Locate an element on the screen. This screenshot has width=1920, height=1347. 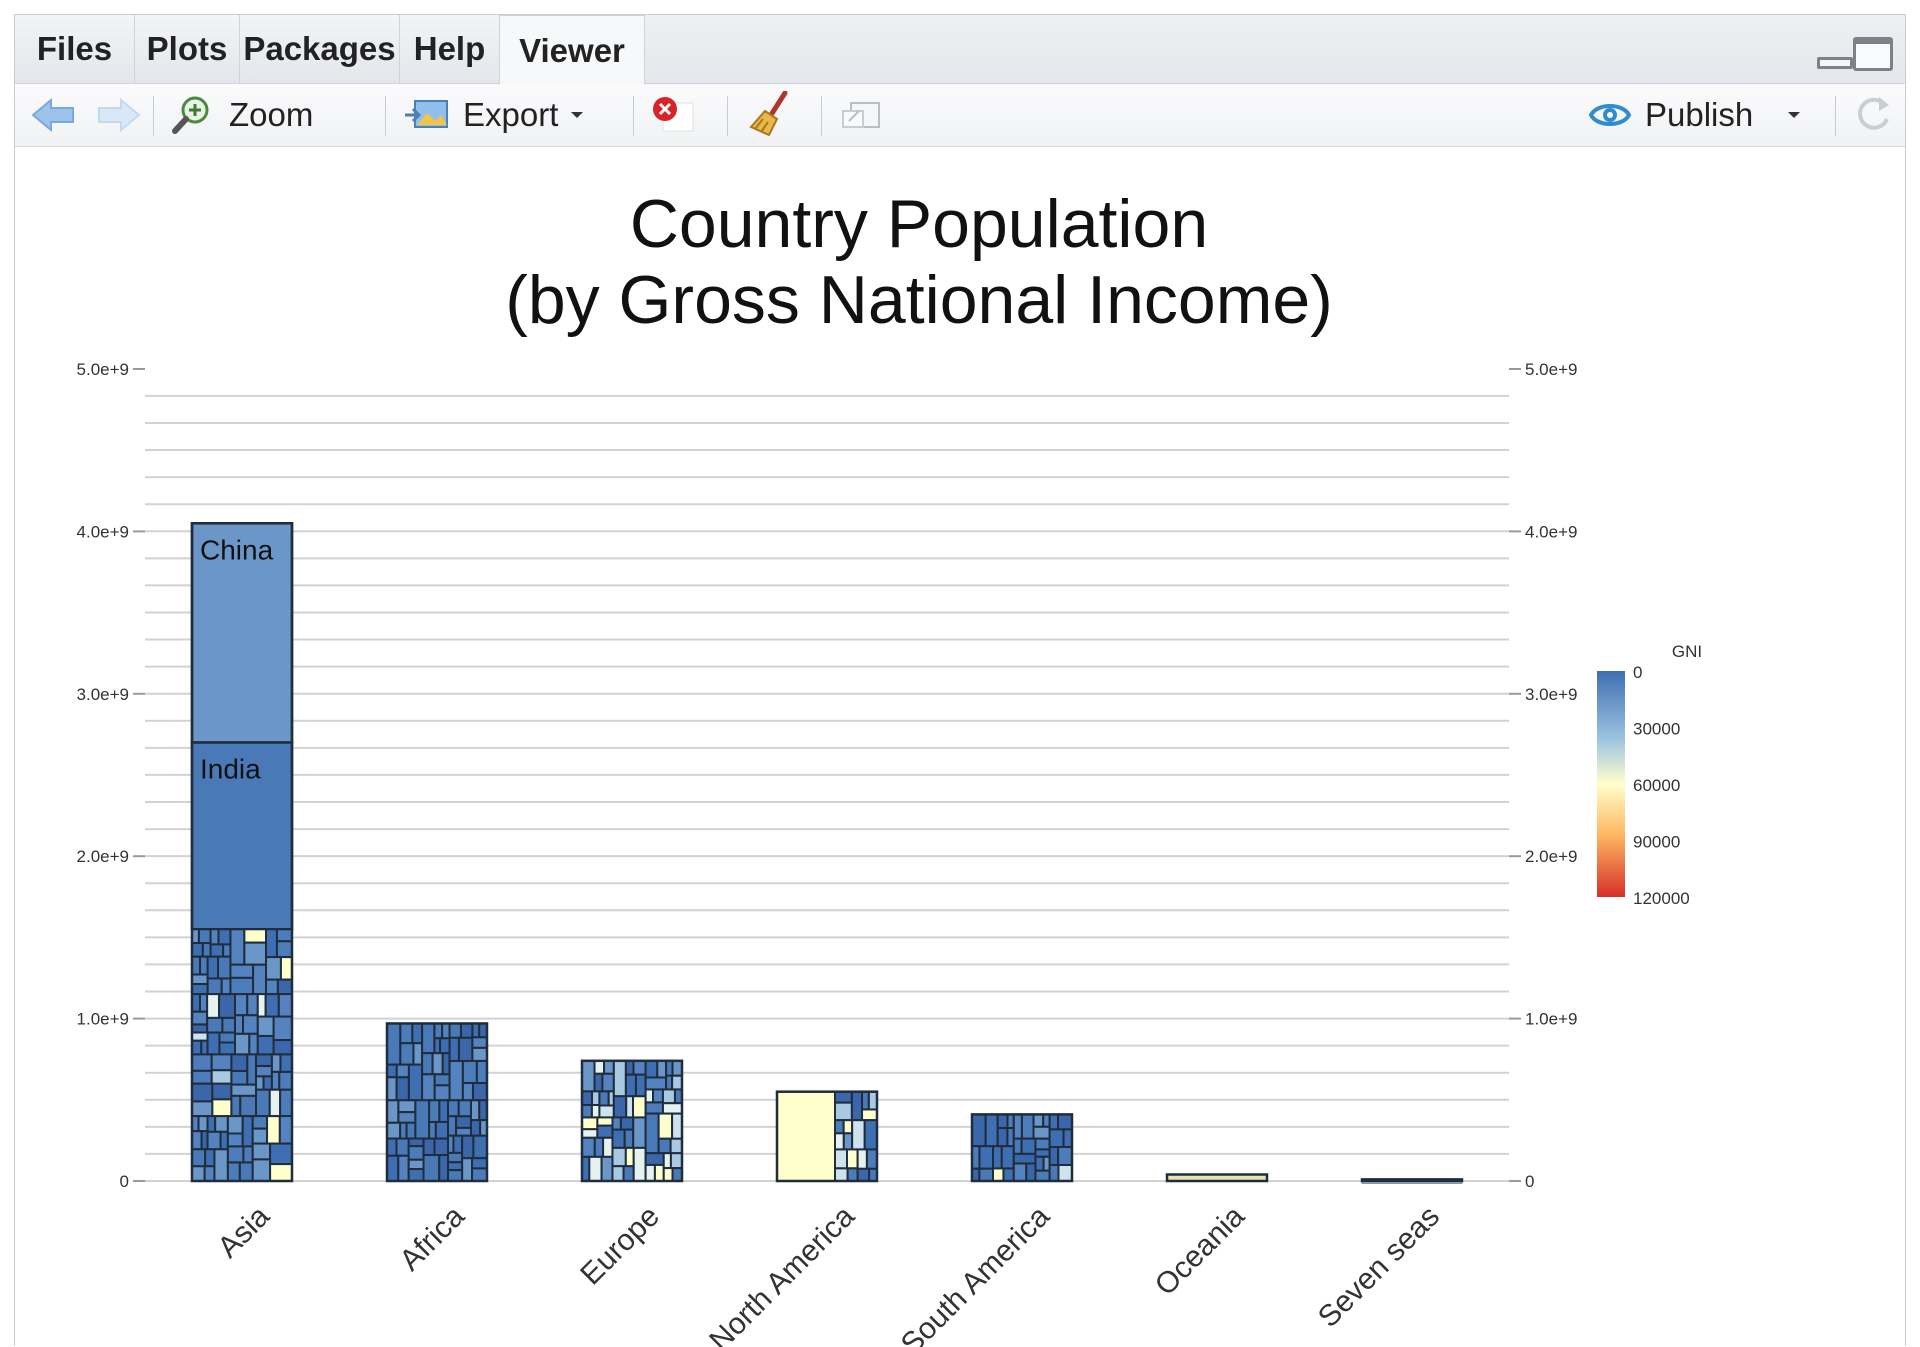
bar-north-america is located at coordinates (827, 1136).